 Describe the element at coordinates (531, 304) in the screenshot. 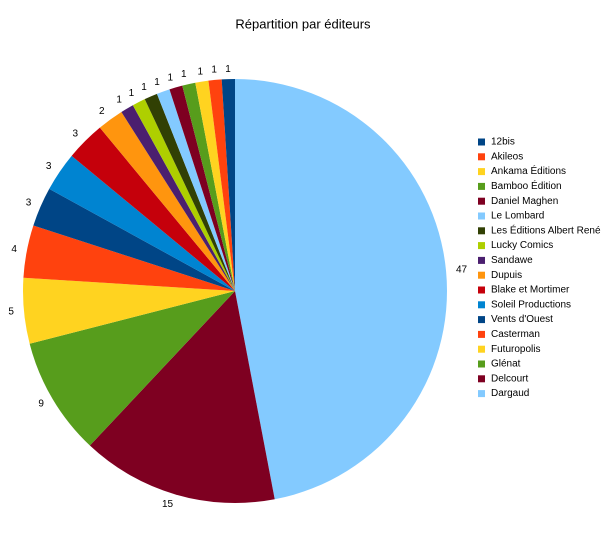

I see `legend-label: Soleil Productions` at that location.